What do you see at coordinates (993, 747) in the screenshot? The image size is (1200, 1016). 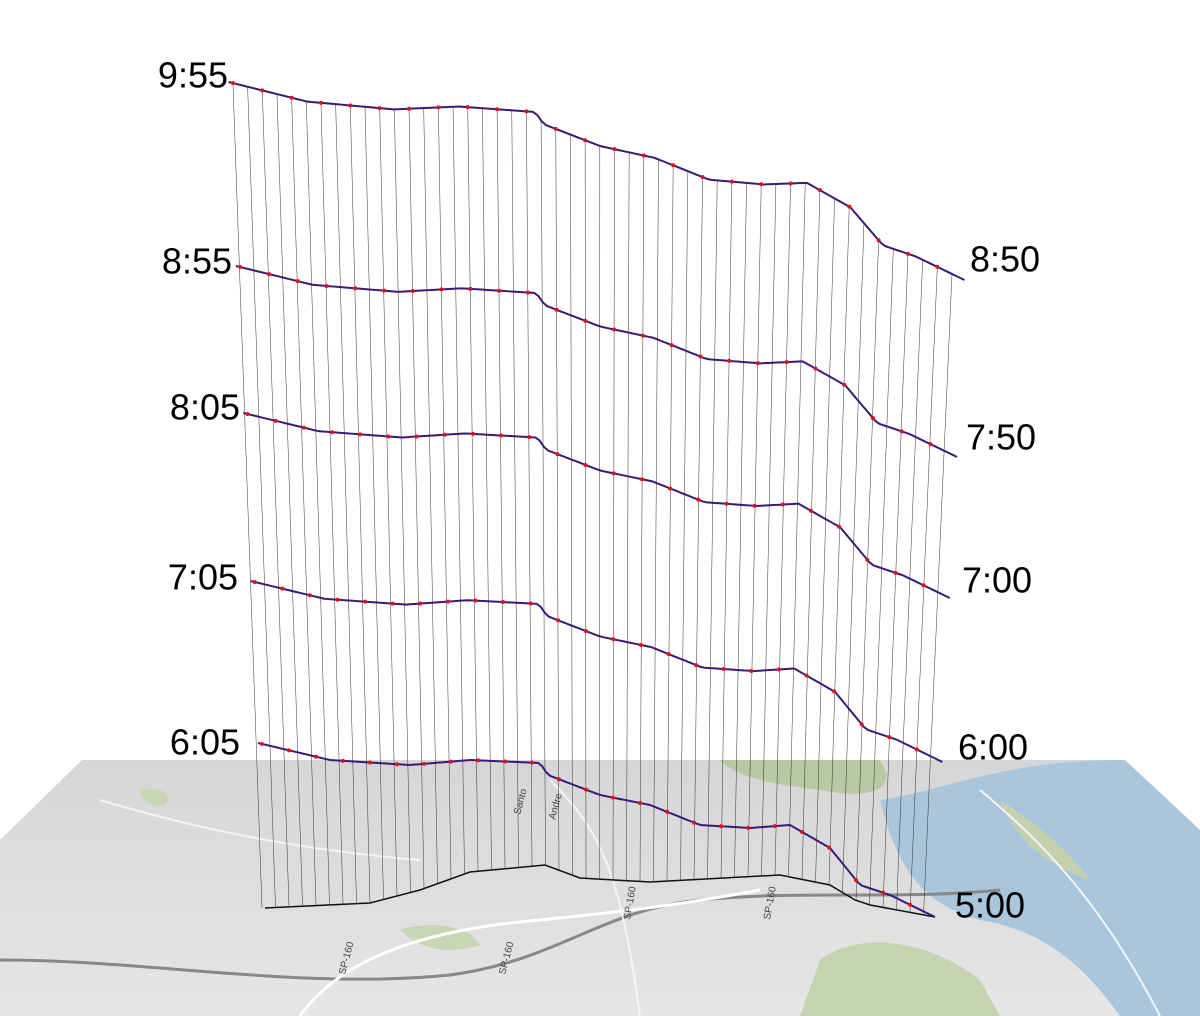 I see `time-label-right: 6:00` at bounding box center [993, 747].